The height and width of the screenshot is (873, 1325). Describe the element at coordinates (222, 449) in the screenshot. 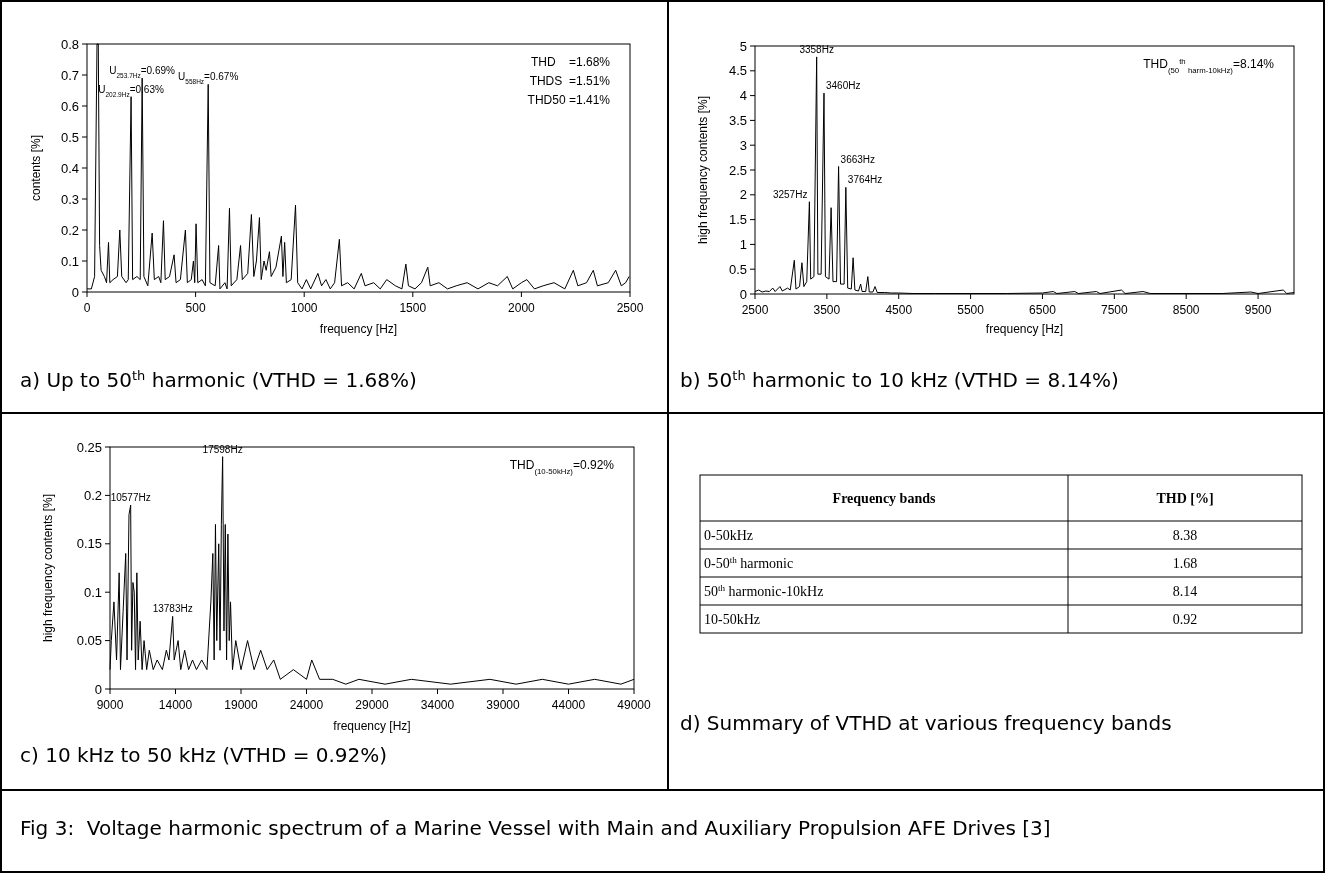

I see `annotation: 17598Hz` at that location.